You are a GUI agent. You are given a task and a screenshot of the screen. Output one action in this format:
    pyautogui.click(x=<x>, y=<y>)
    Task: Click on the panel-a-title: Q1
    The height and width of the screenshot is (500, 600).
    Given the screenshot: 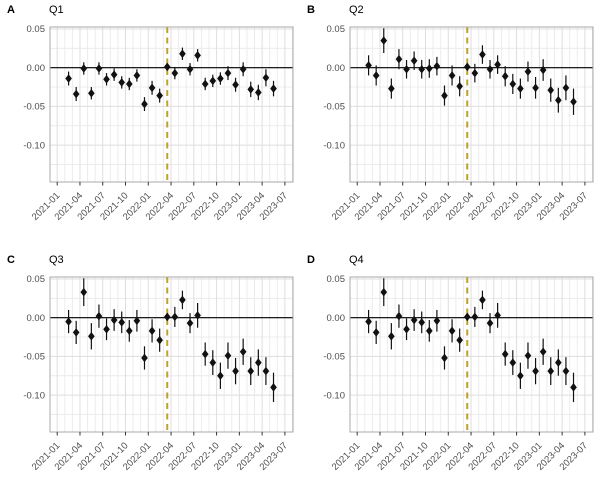 What is the action you would take?
    pyautogui.click(x=56, y=10)
    